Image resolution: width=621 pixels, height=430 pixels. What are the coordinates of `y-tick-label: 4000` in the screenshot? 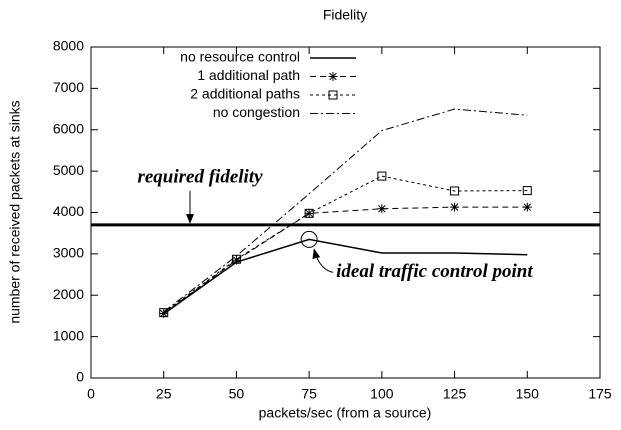 It's located at (68, 211).